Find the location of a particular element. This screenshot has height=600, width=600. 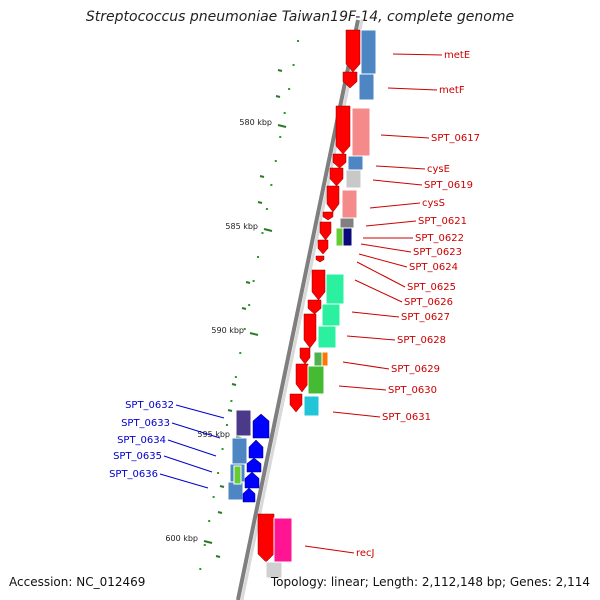

gene-label-cyse: cysE is located at coordinates (438, 169).